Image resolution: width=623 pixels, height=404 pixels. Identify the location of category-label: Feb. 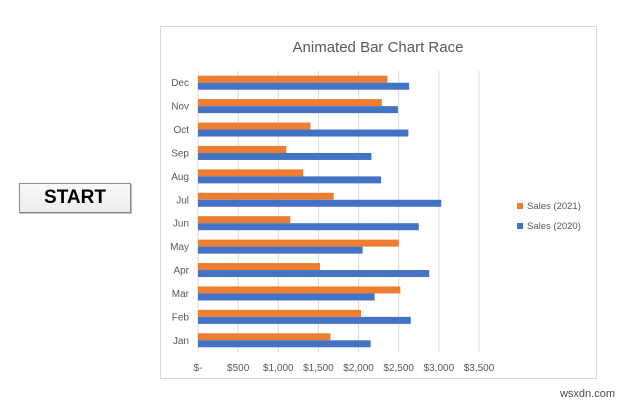
(181, 317).